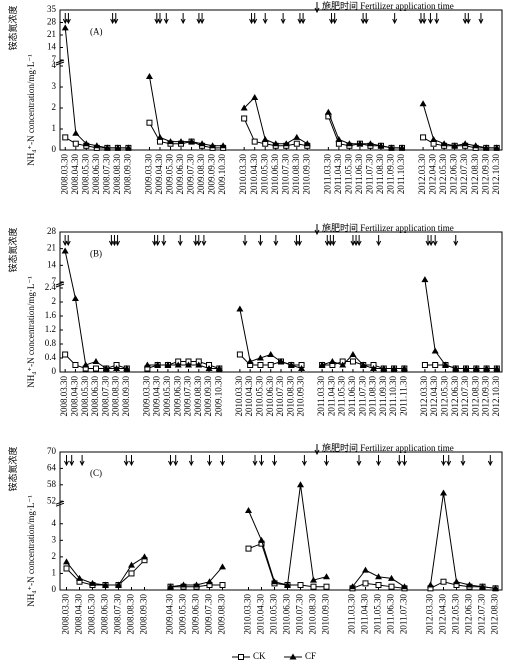  What do you see at coordinates (317, 450) in the screenshot?
I see `annotation-arrow` at bounding box center [317, 450].